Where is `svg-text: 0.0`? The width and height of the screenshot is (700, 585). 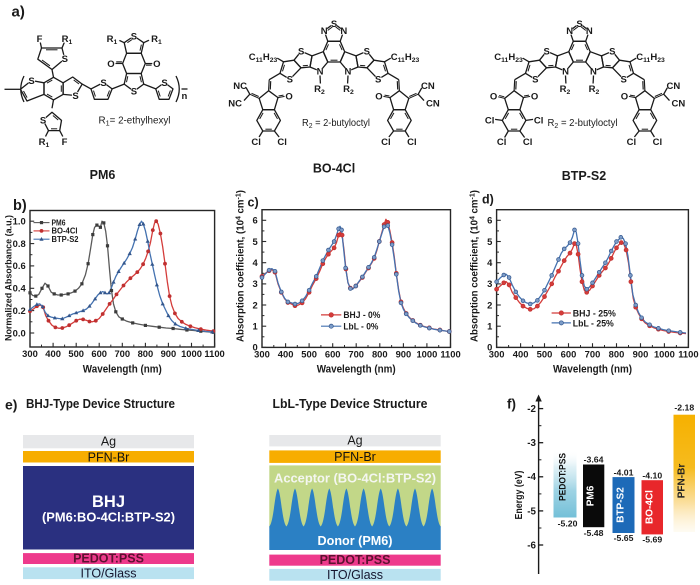 svg-text: 0.0 is located at coordinates (19, 332).